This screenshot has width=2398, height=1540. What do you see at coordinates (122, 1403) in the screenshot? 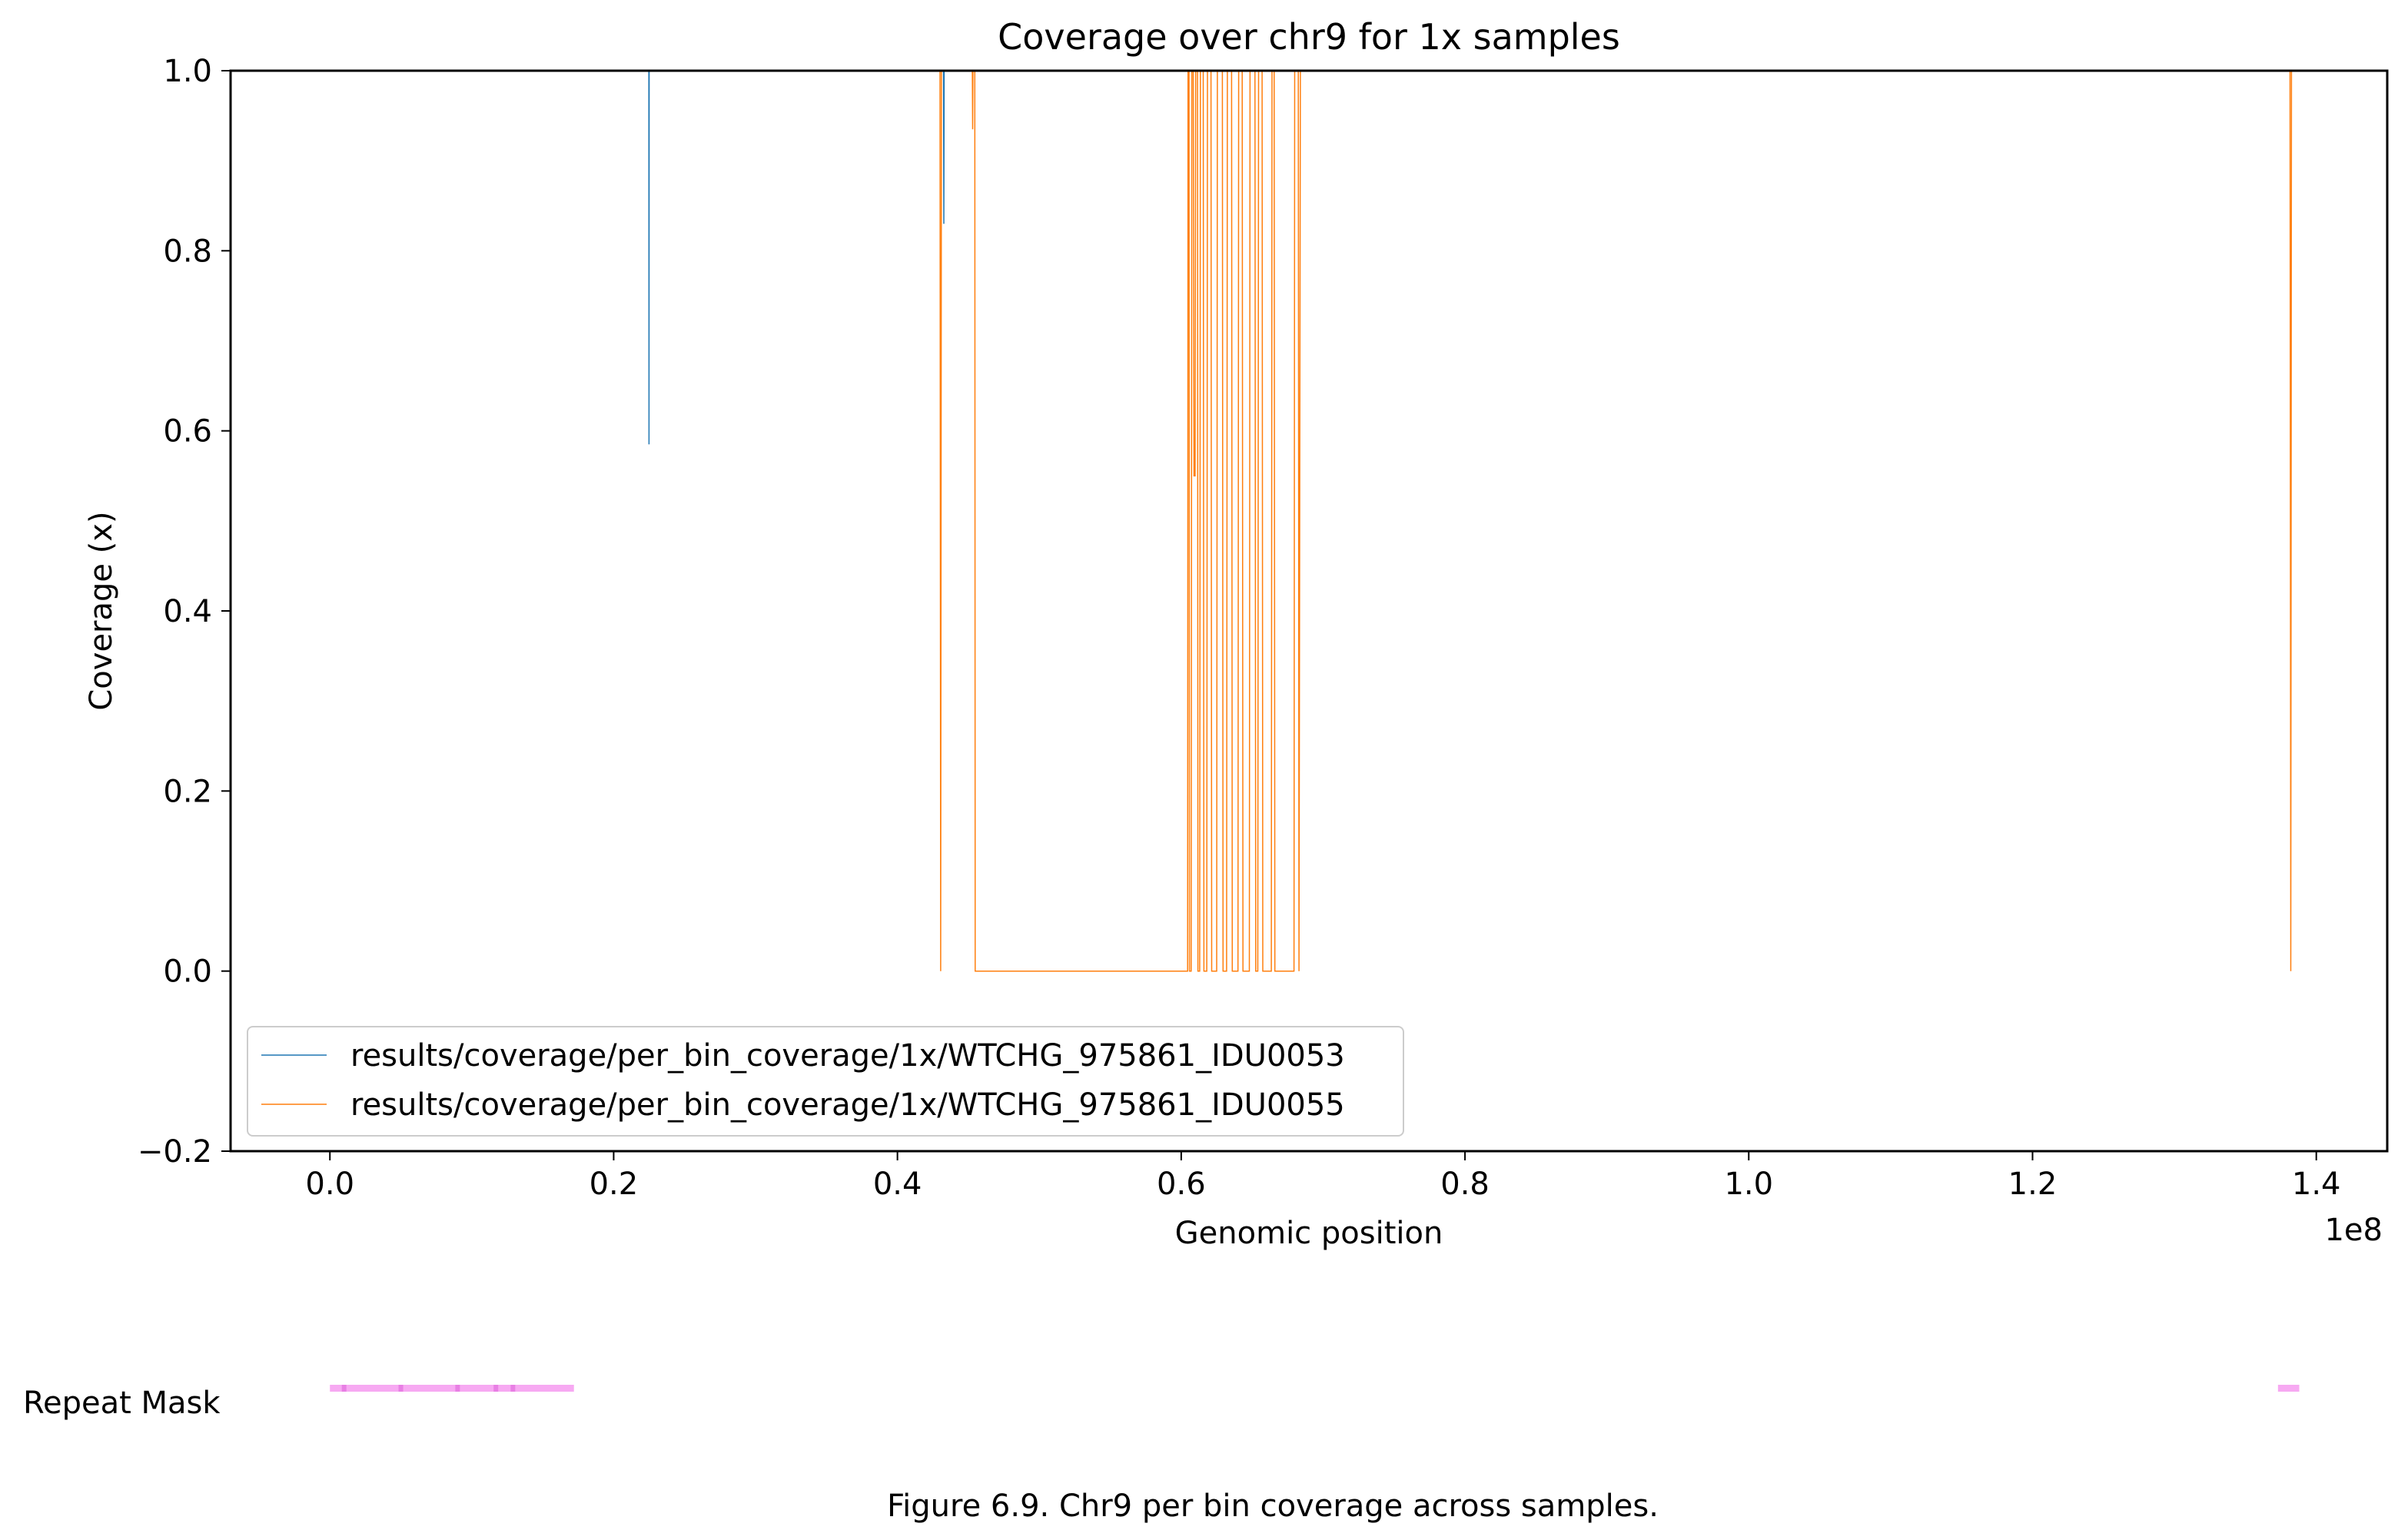
I see `repeat-mask-label: Repeat Mask` at bounding box center [122, 1403].